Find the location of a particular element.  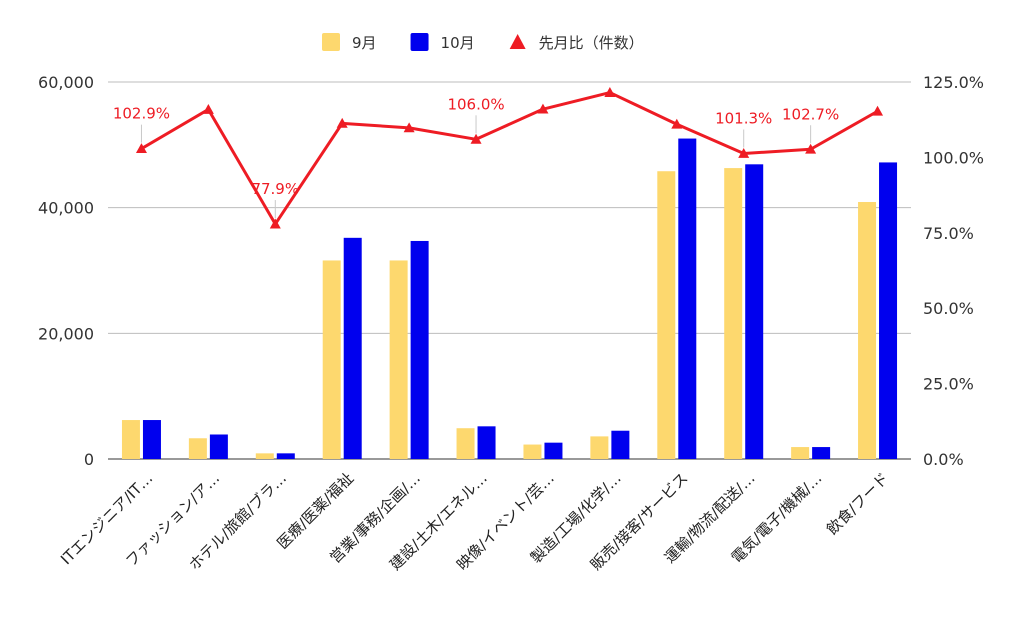

legend-label: 10月 is located at coordinates (458, 43).